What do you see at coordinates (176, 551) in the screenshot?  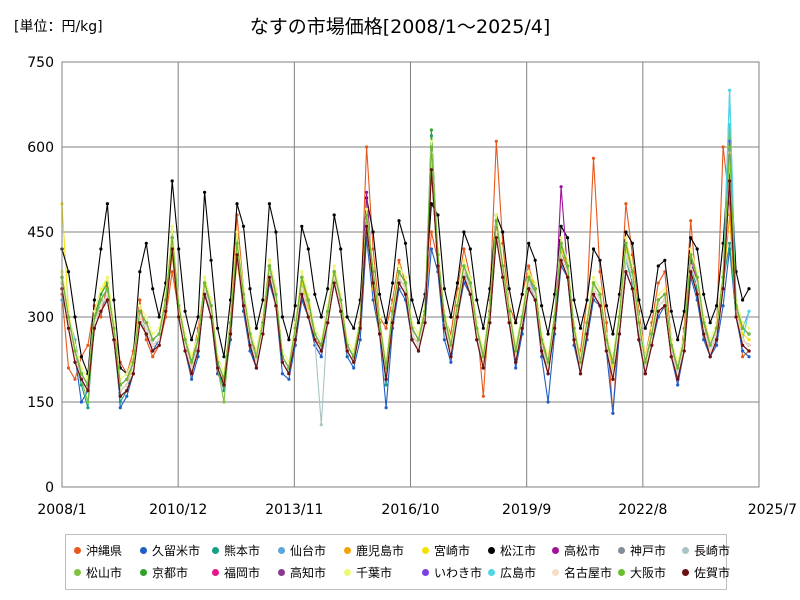 I see `legend-label: 久留米市` at bounding box center [176, 551].